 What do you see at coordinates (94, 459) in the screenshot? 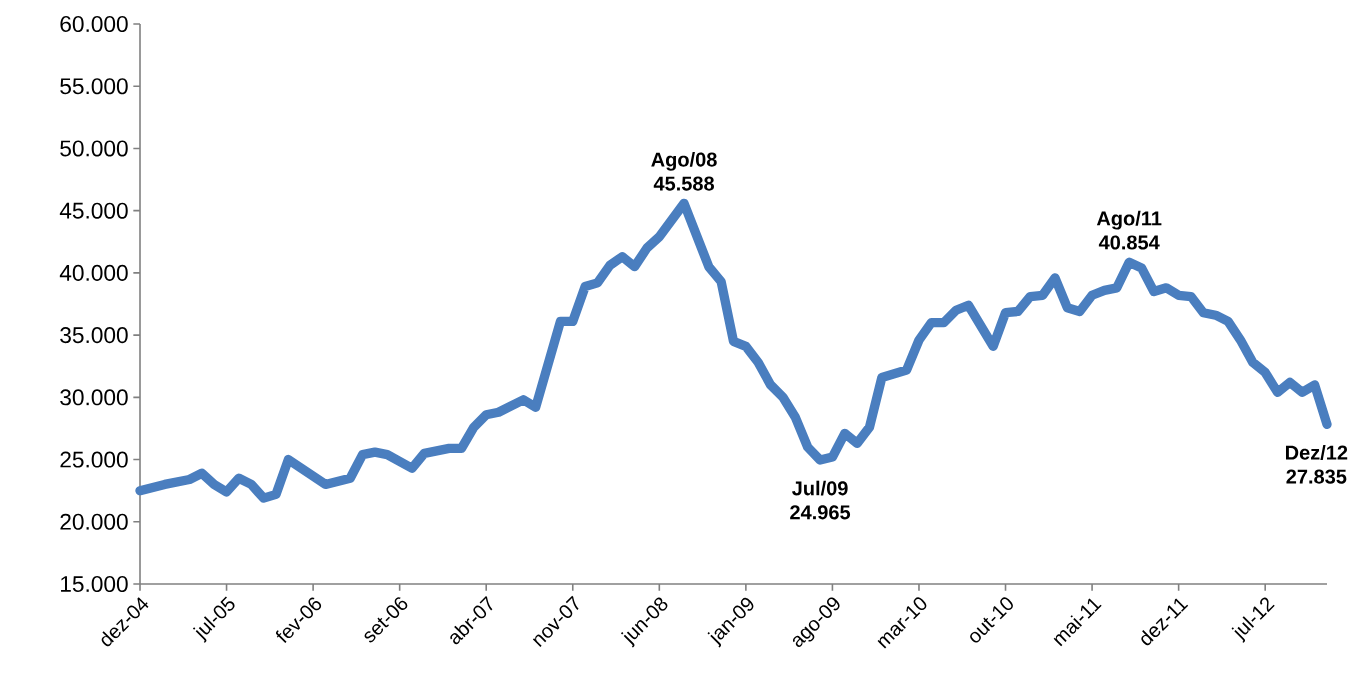
I see `y-tick-label: 25.000` at bounding box center [94, 459].